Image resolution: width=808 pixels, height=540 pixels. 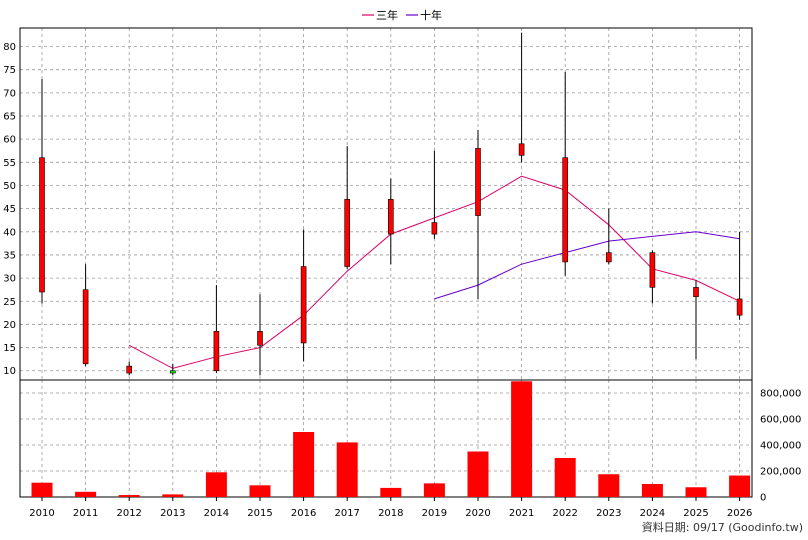 What do you see at coordinates (739, 513) in the screenshot?
I see `x-tick-label: 2026` at bounding box center [739, 513].